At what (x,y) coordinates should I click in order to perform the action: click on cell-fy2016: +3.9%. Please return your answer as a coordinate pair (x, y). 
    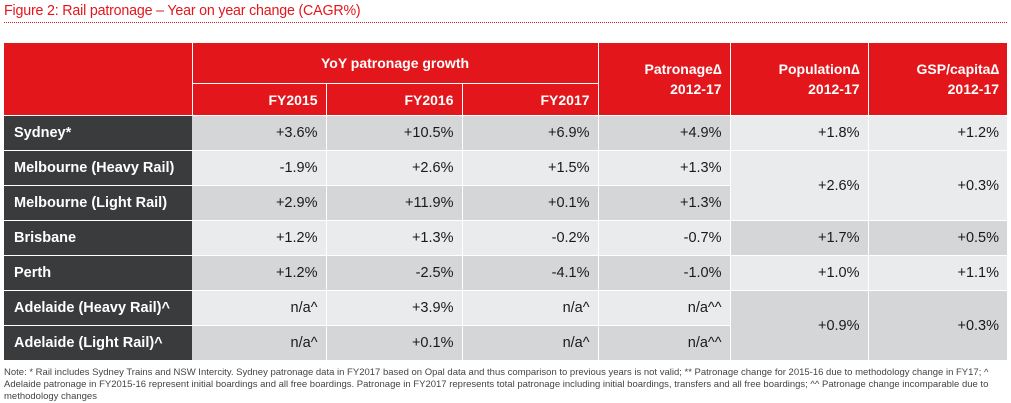
    Looking at the image, I should click on (394, 308).